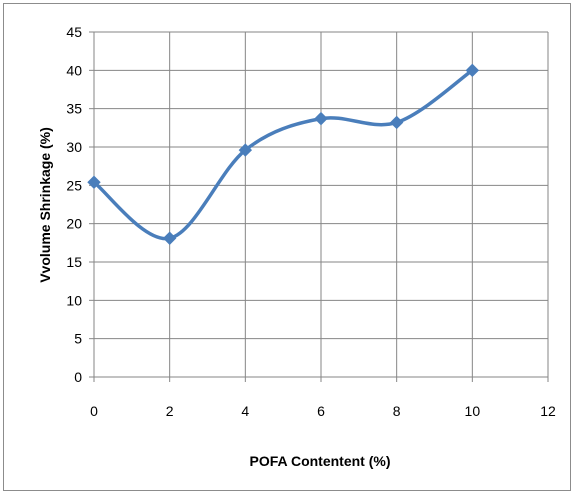 The image size is (576, 495). I want to click on y-tick-label: 15, so click(74, 262).